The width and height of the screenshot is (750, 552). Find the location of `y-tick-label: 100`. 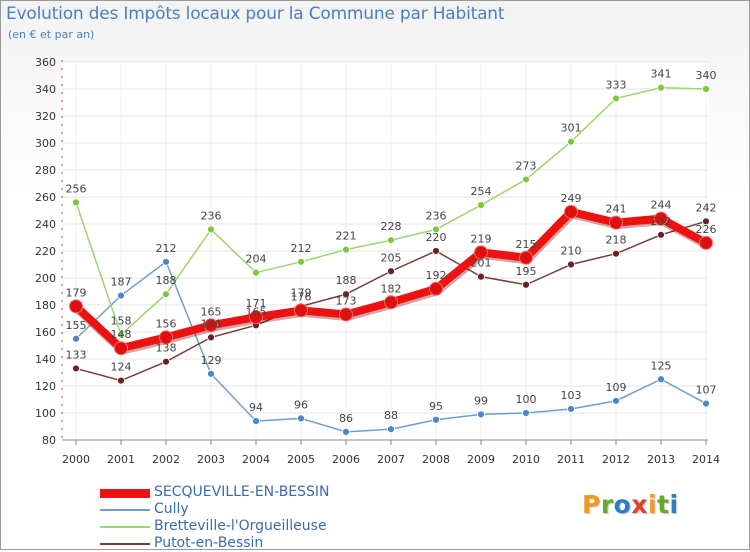

y-tick-label: 100 is located at coordinates (45, 413).